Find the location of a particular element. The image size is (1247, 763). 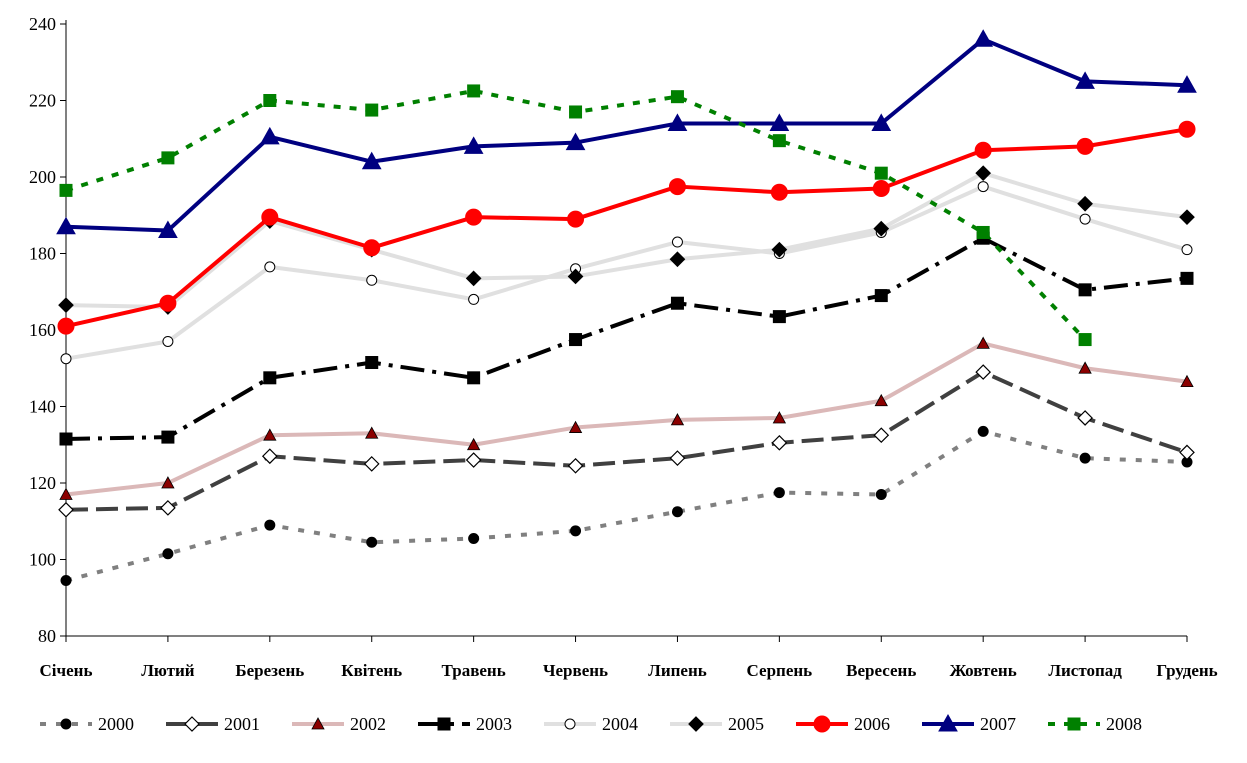

y-tick-label: 220 is located at coordinates (42, 101).